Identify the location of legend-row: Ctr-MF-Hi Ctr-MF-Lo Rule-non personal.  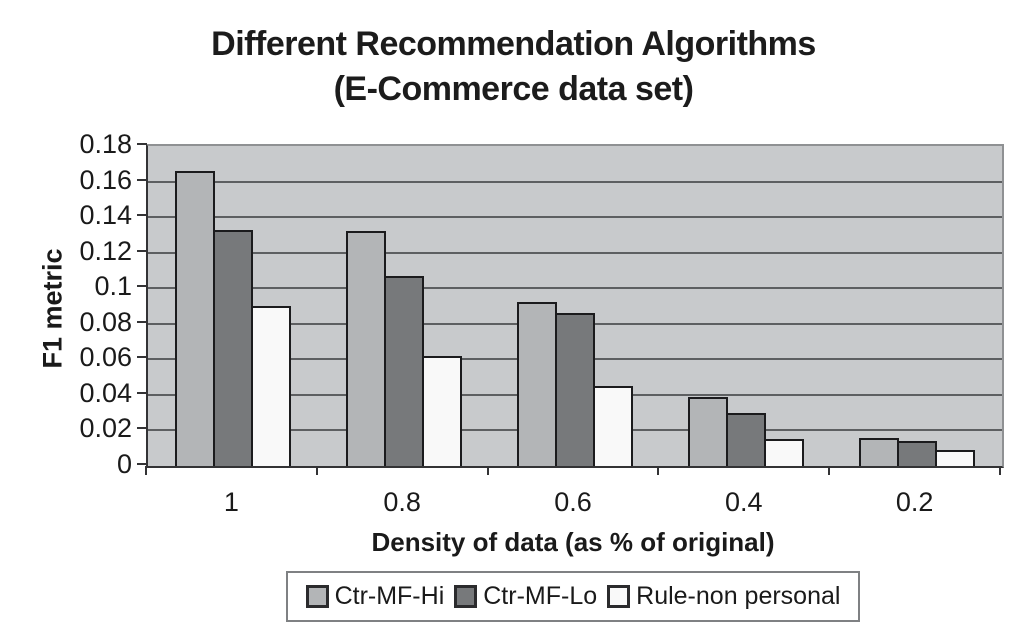
(573, 596).